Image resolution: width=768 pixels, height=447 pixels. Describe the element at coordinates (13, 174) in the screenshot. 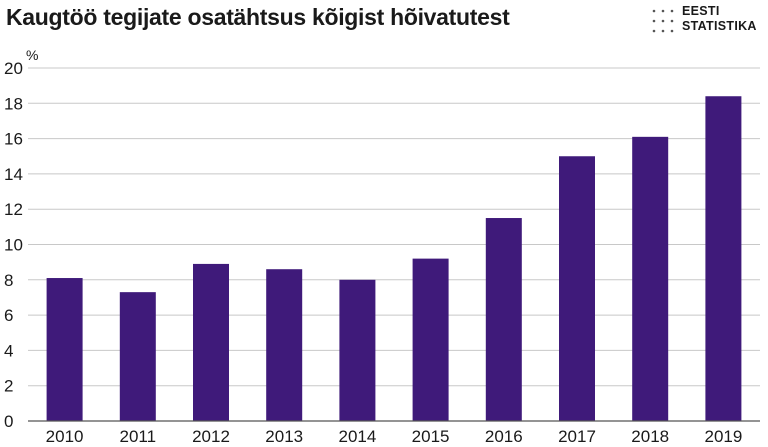

I see `y-tick-label: 14` at that location.